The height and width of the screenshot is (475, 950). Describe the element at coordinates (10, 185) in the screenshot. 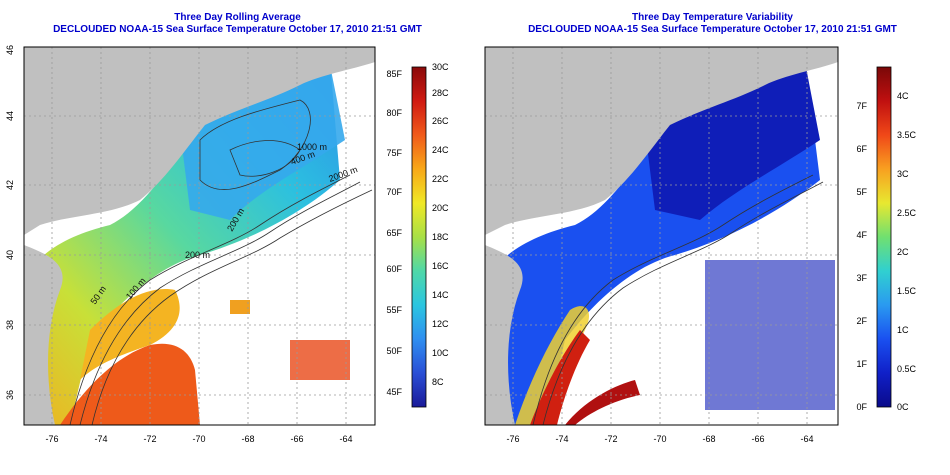

I see `lat-tick: 42` at that location.